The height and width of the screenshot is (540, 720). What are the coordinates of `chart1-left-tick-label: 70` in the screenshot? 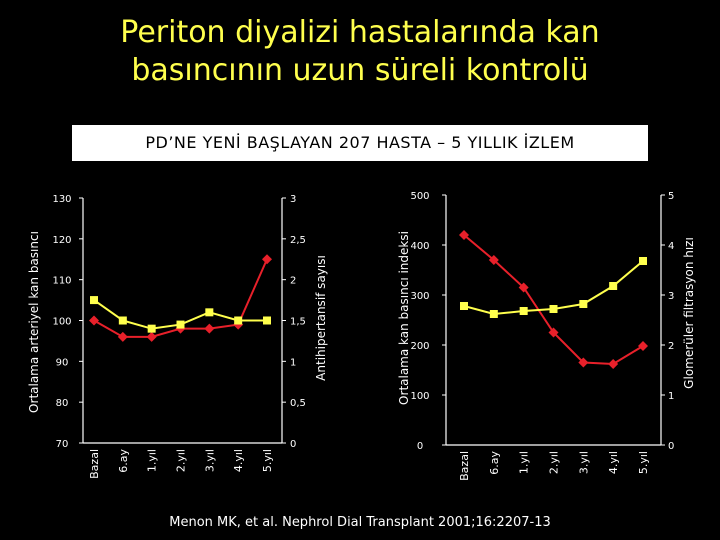 It's located at (62, 444).